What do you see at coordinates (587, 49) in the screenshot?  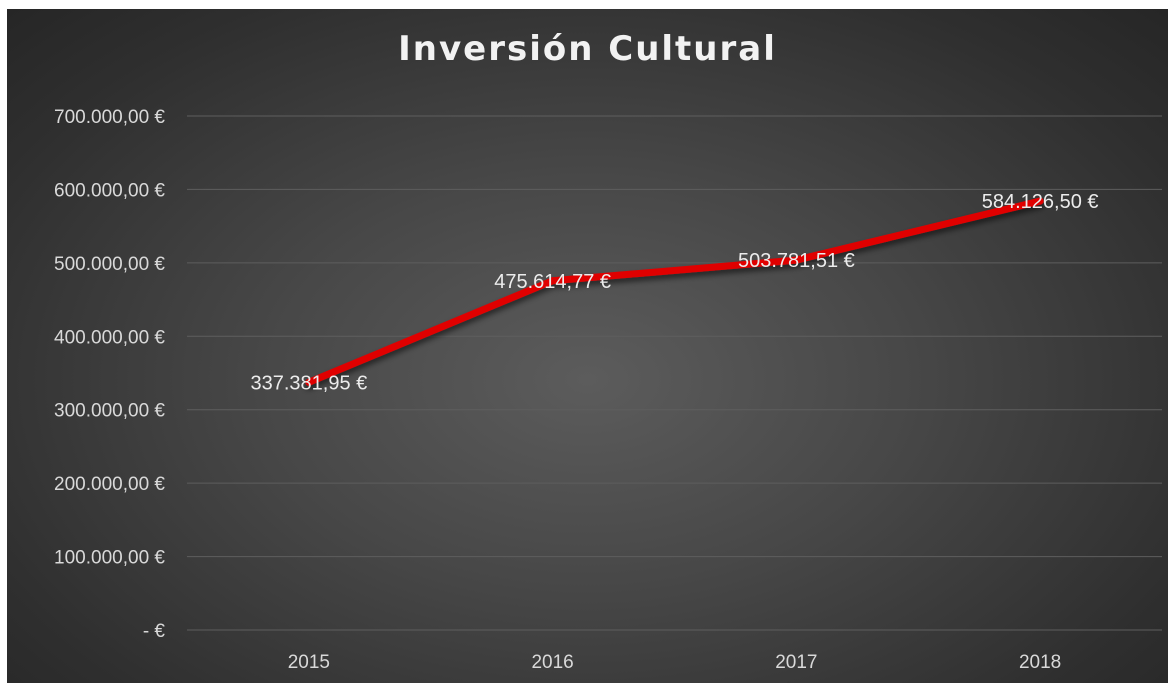 I see `chart-title: Inversión Cultural` at bounding box center [587, 49].